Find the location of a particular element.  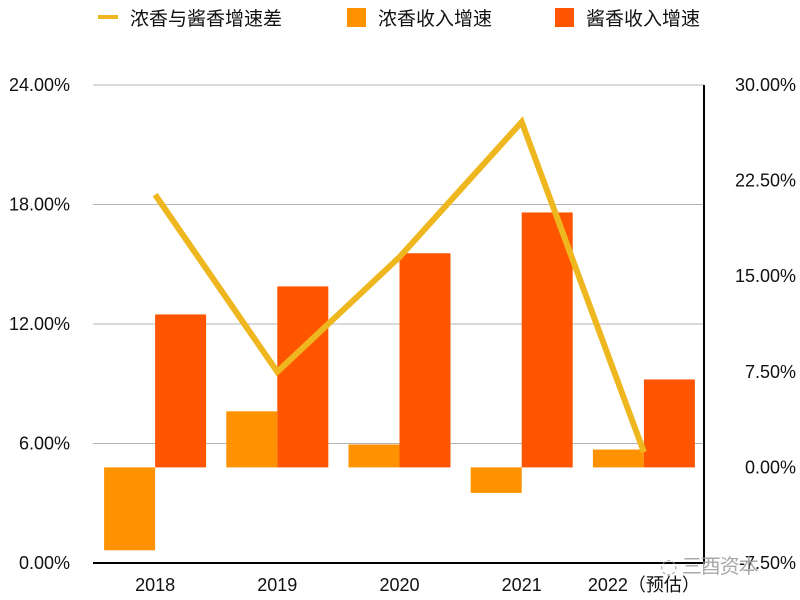

right-axis-tick-label: -7.50% is located at coordinates (767, 563).